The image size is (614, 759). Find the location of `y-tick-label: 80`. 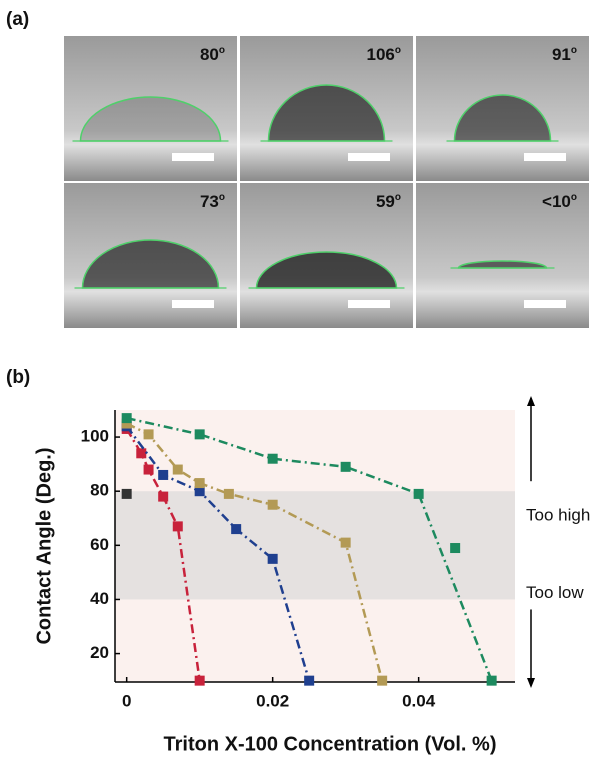

y-tick-label: 80 is located at coordinates (99, 490).